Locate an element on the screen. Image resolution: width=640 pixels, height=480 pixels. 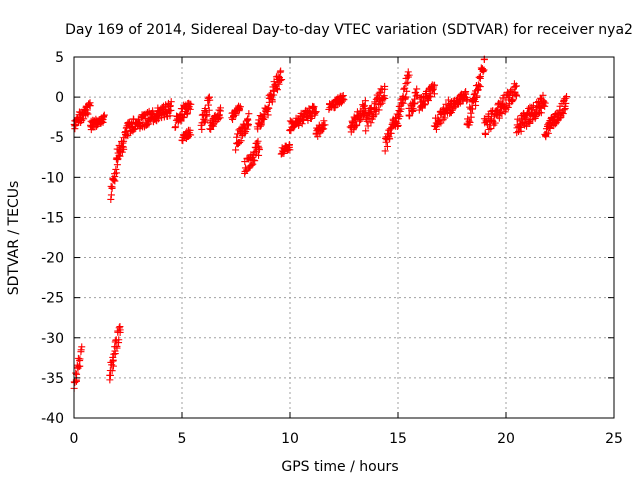
x-tick-label: 0 is located at coordinates (74, 439).